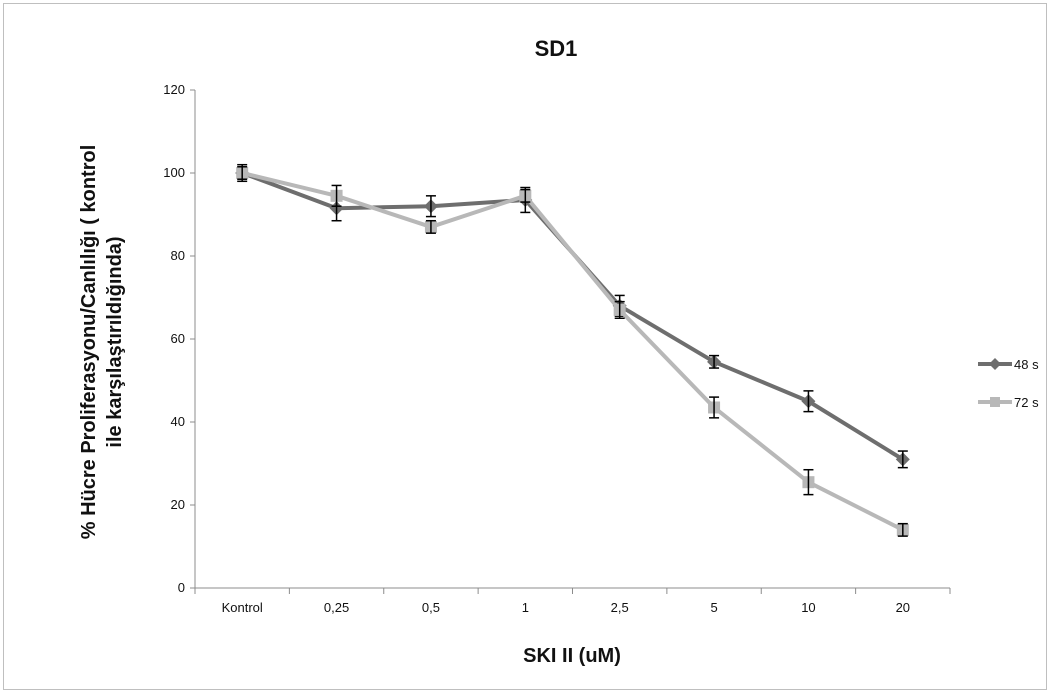 The height and width of the screenshot is (695, 1052). I want to click on y-tick-label: 40, so click(178, 421).